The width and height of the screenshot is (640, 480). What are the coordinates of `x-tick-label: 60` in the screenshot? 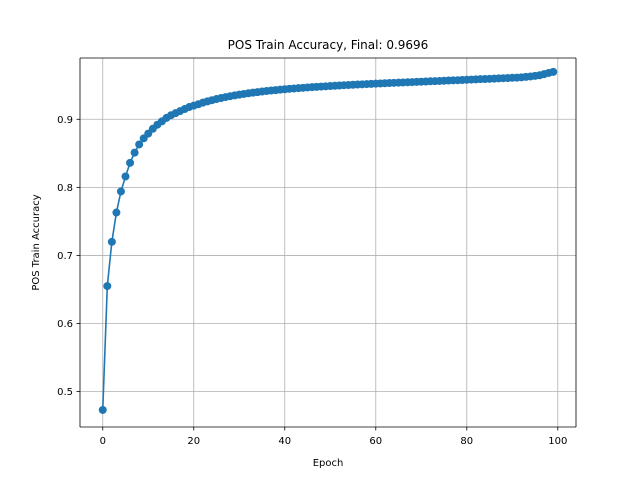 It's located at (375, 441).